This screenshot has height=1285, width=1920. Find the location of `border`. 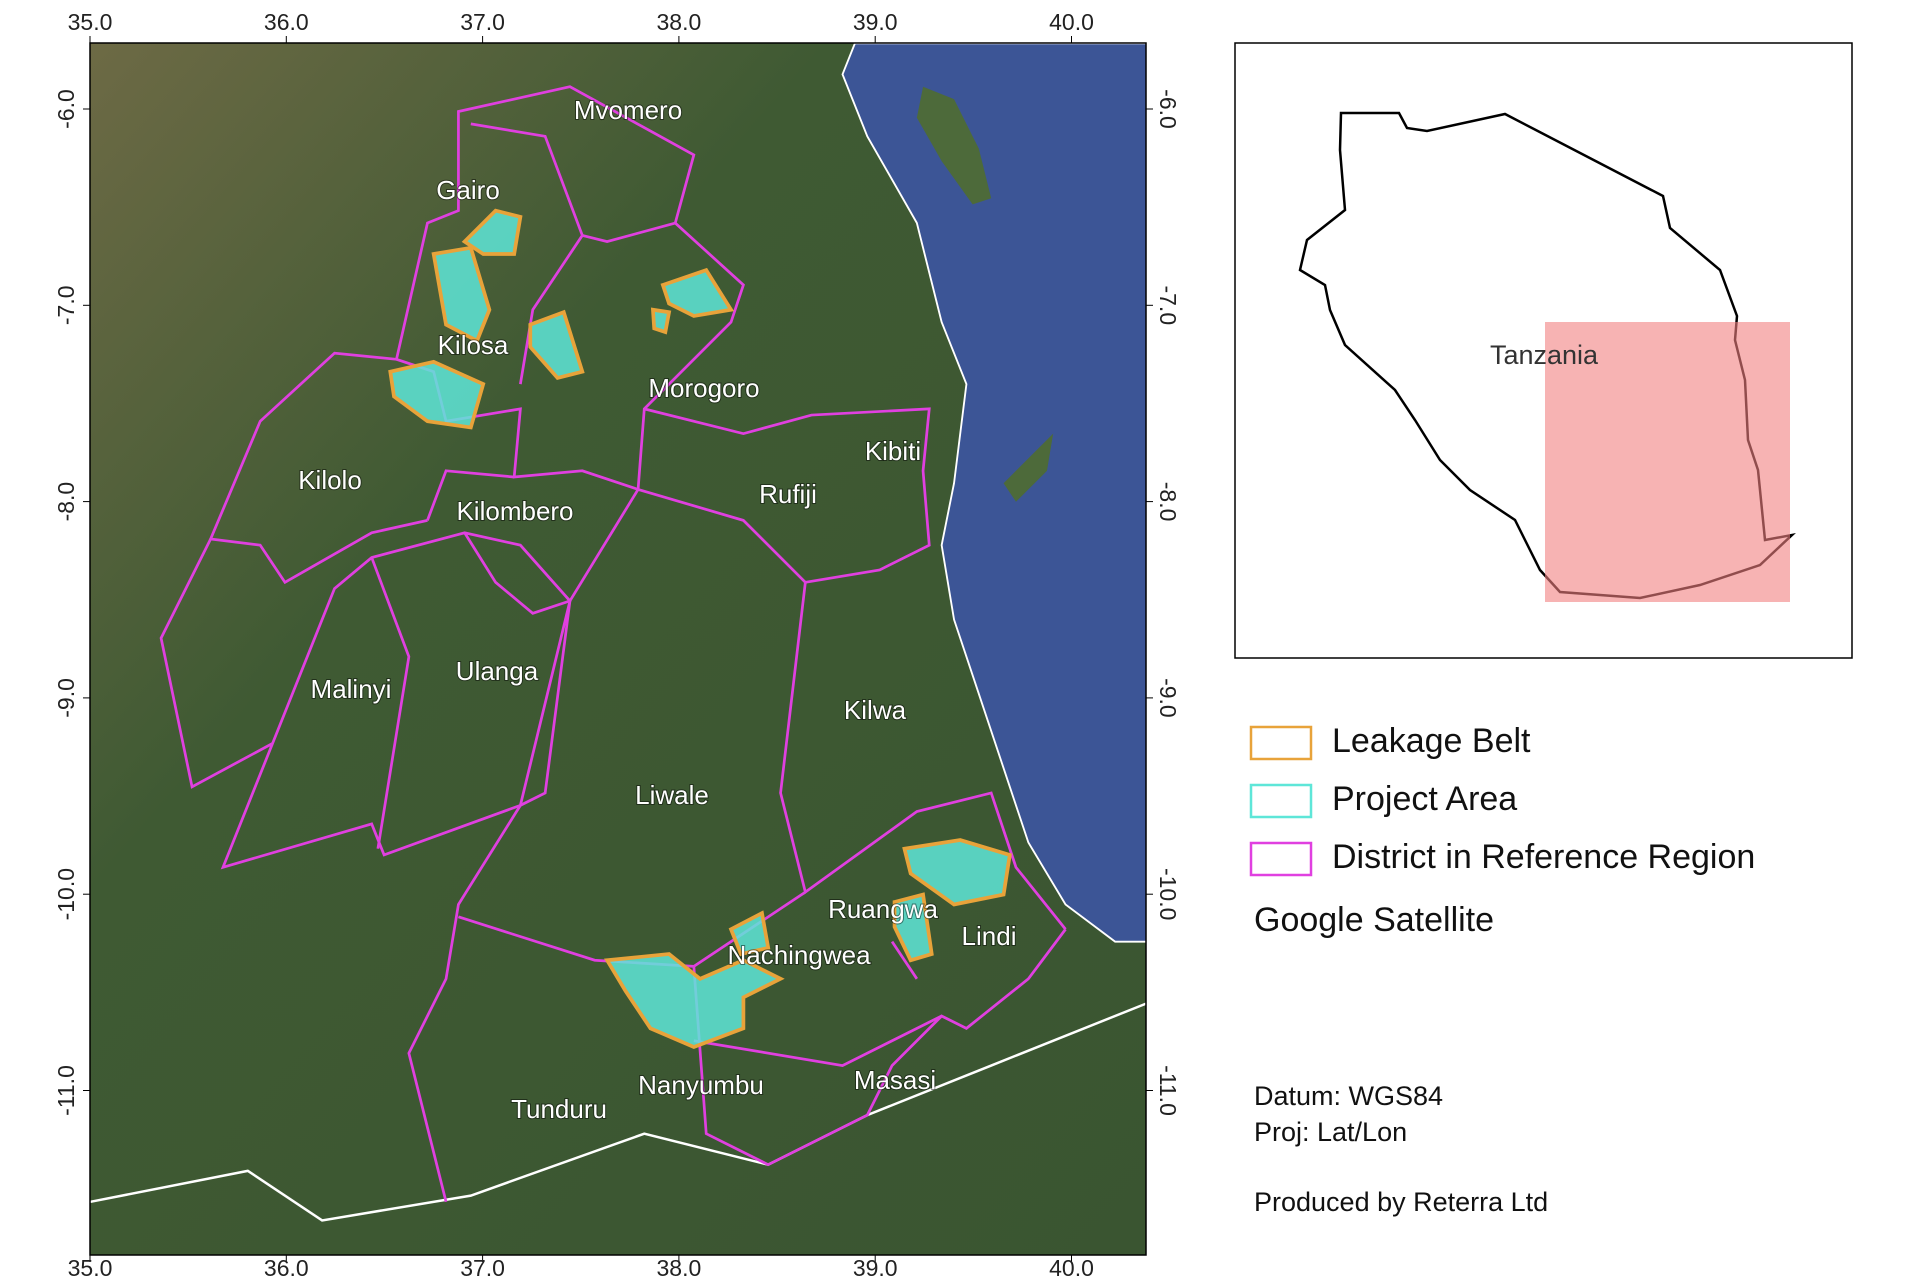

border is located at coordinates (618, 1112).